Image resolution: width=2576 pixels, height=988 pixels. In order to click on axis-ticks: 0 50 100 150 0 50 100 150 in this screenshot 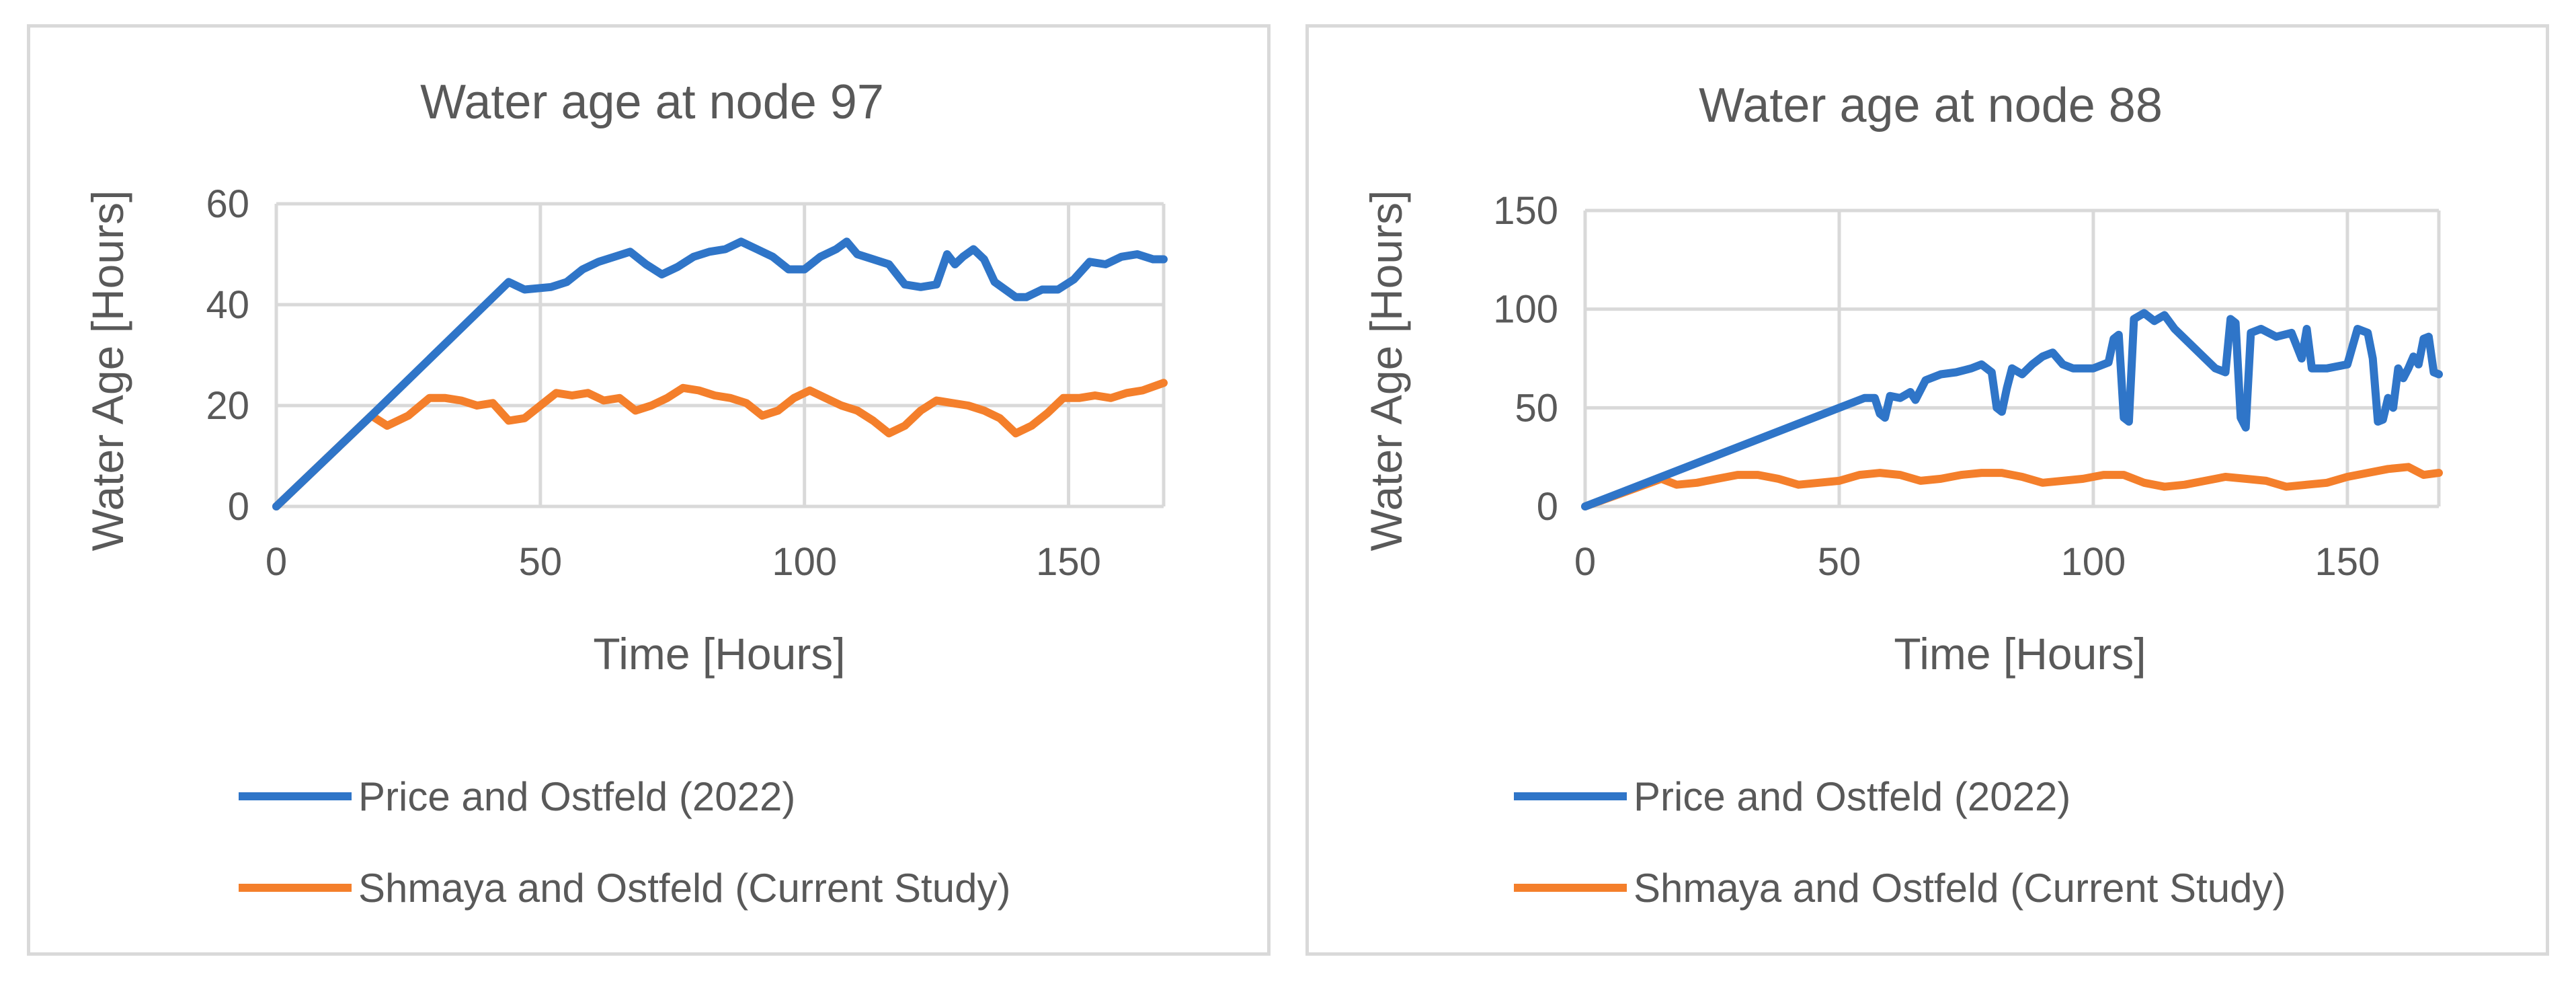, I will do `click(1936, 386)`.